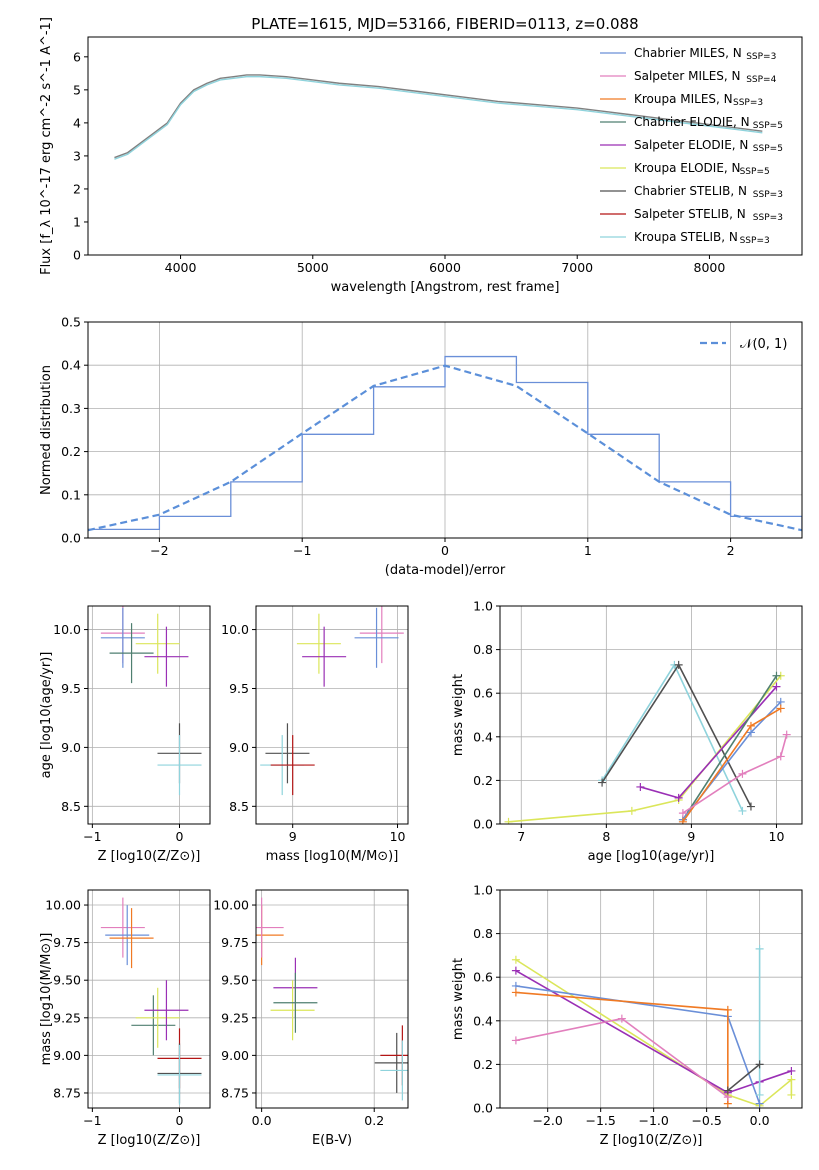 This screenshot has width=819, height=1170. What do you see at coordinates (706, 1120) in the screenshot?
I see `x-tick-label: −0.5` at bounding box center [706, 1120].